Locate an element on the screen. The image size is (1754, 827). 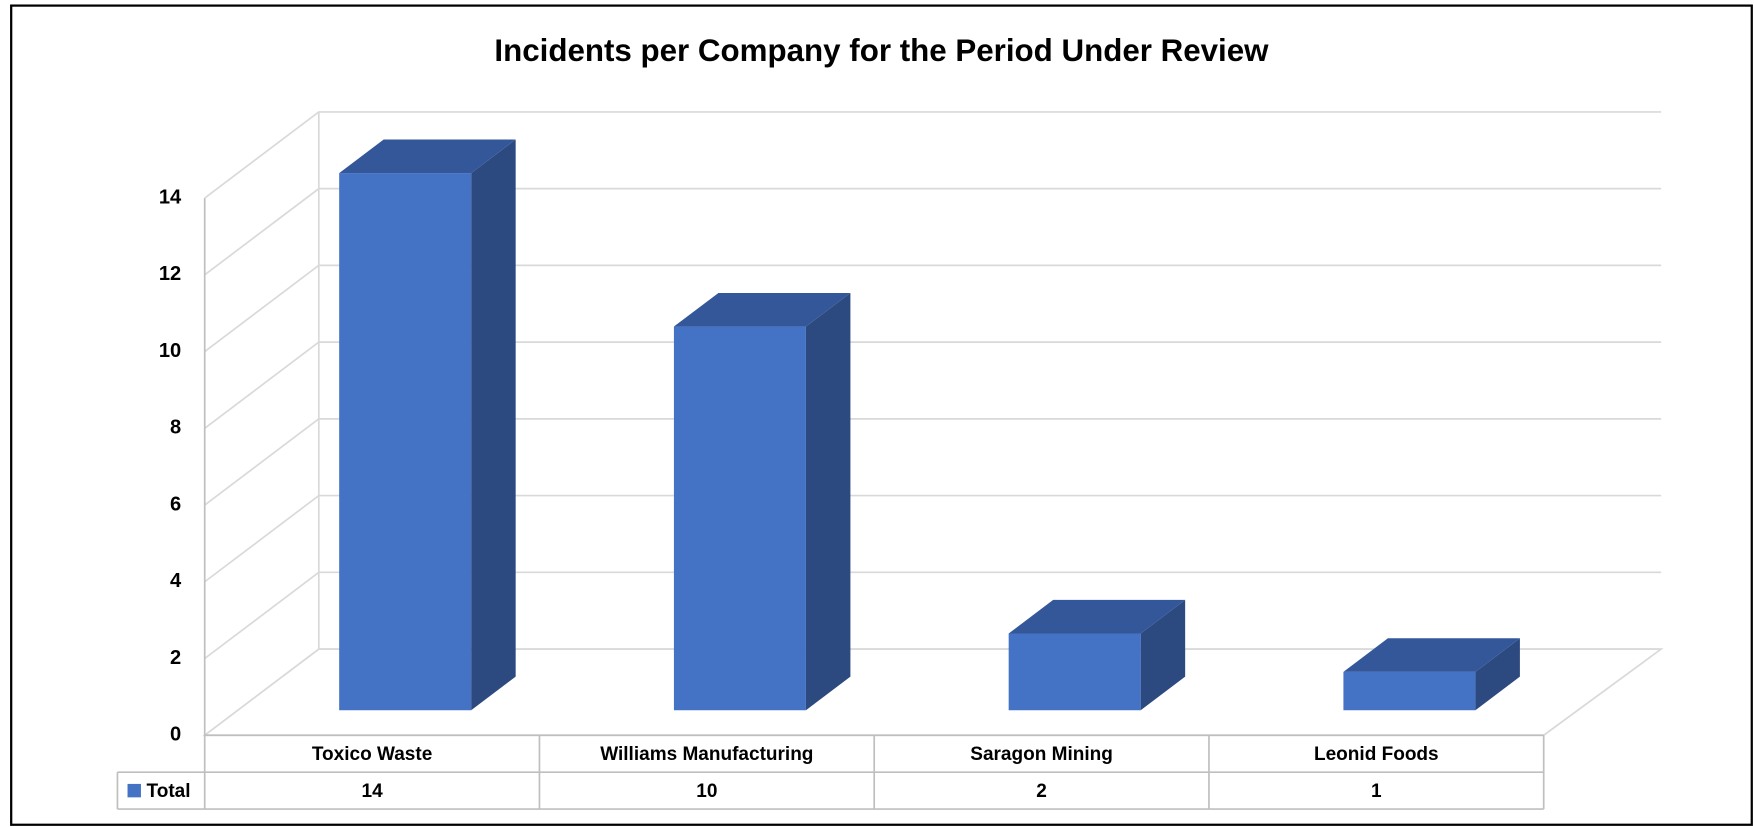
table-value: 1 is located at coordinates (1376, 791).